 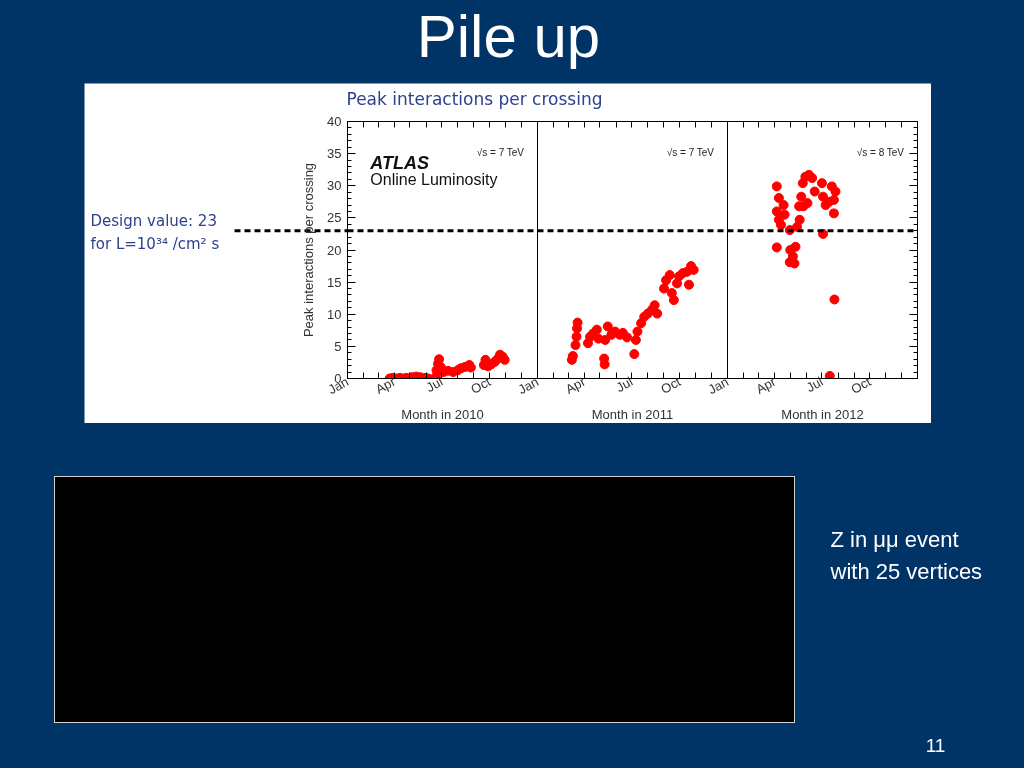 I want to click on y-tick-label: 20, so click(x=334, y=250).